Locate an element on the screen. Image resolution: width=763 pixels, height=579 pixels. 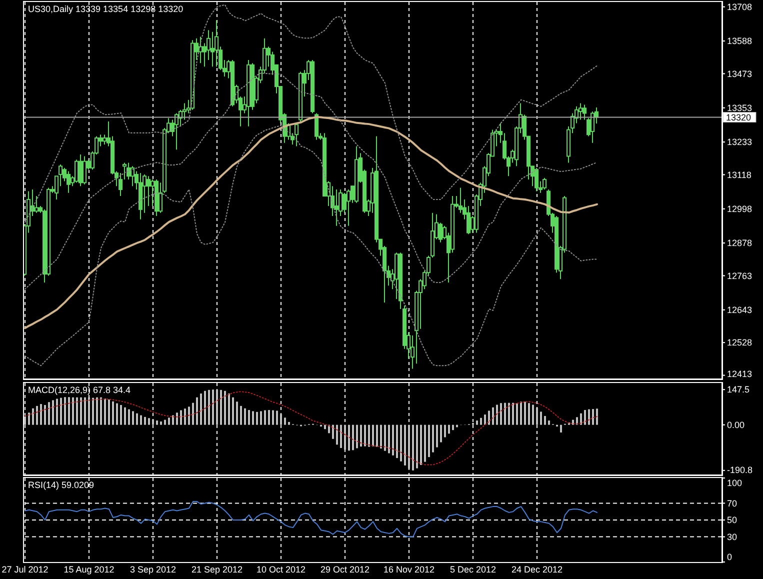
chart-title: US30,Daily 13339 13354 13298 13320 is located at coordinates (106, 9).